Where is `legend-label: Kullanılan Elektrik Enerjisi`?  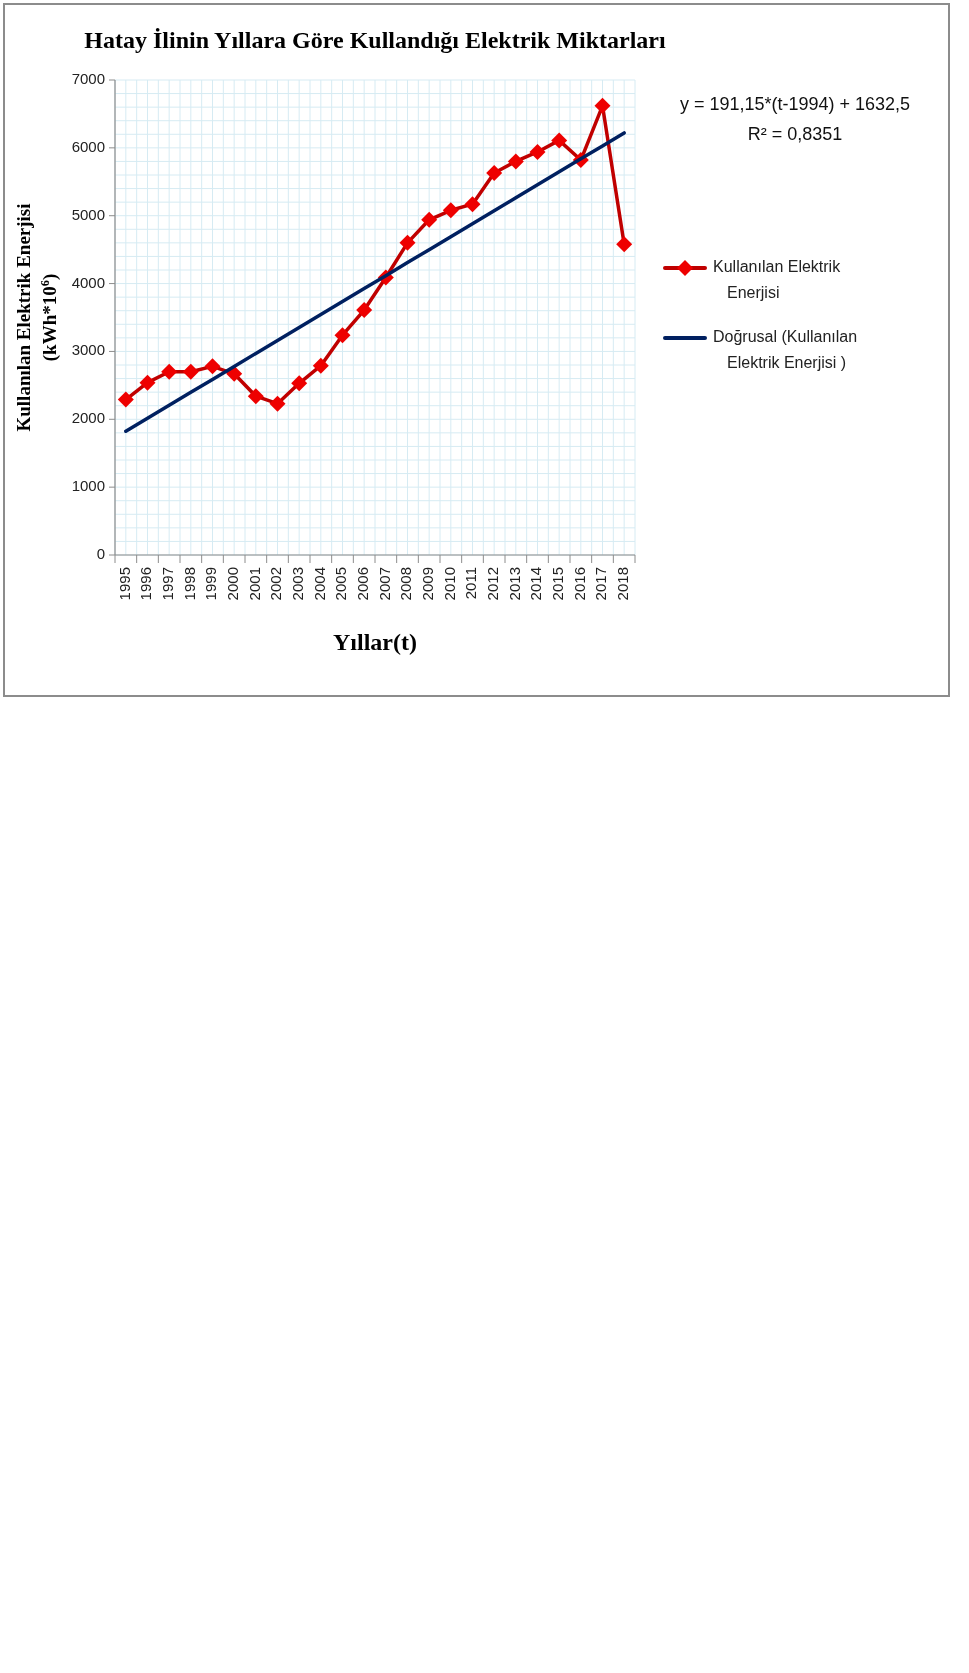 legend-label: Kullanılan Elektrik Enerjisi is located at coordinates (777, 280).